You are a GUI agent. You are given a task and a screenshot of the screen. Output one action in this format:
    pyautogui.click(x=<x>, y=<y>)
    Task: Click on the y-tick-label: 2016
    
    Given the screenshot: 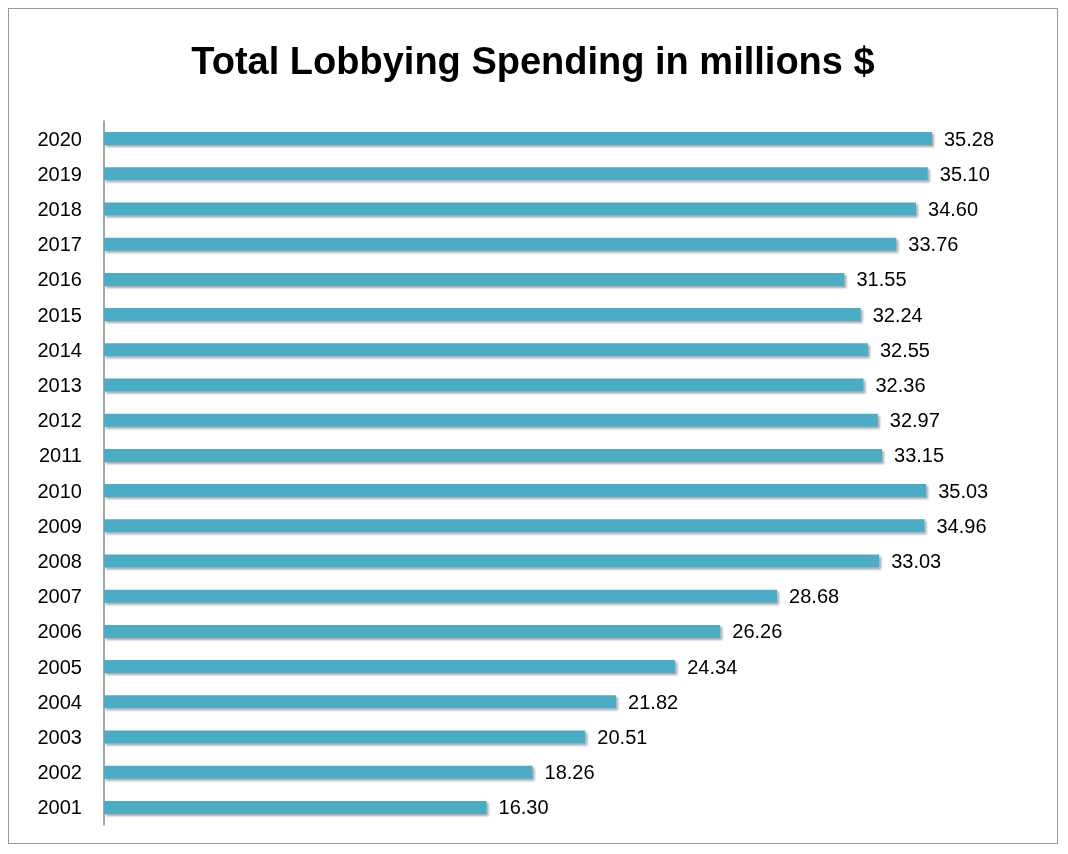 What is the action you would take?
    pyautogui.click(x=59, y=279)
    